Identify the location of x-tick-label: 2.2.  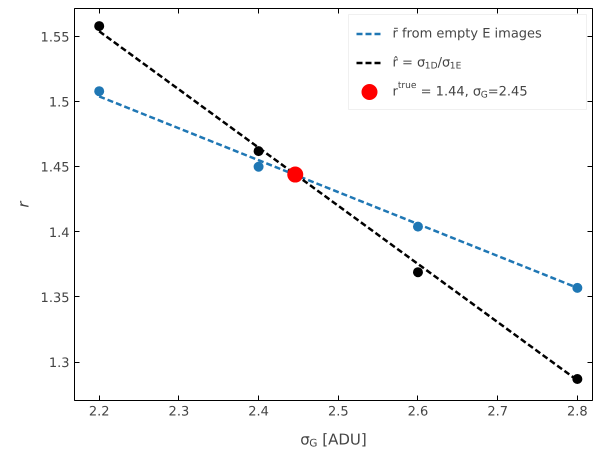
(99, 412).